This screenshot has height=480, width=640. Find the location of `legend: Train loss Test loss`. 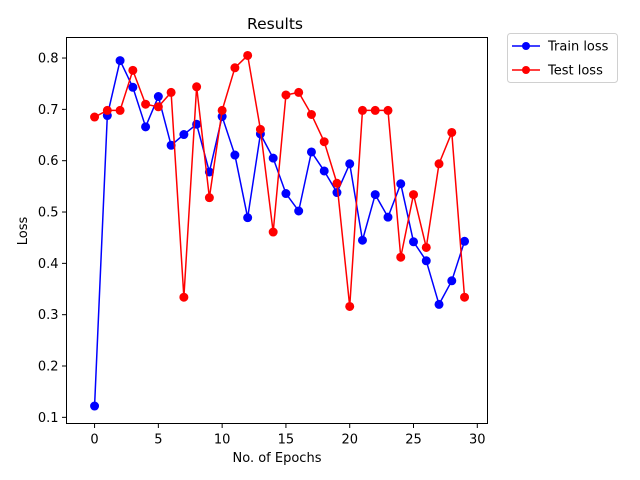

legend: Train loss Test loss is located at coordinates (562, 58).